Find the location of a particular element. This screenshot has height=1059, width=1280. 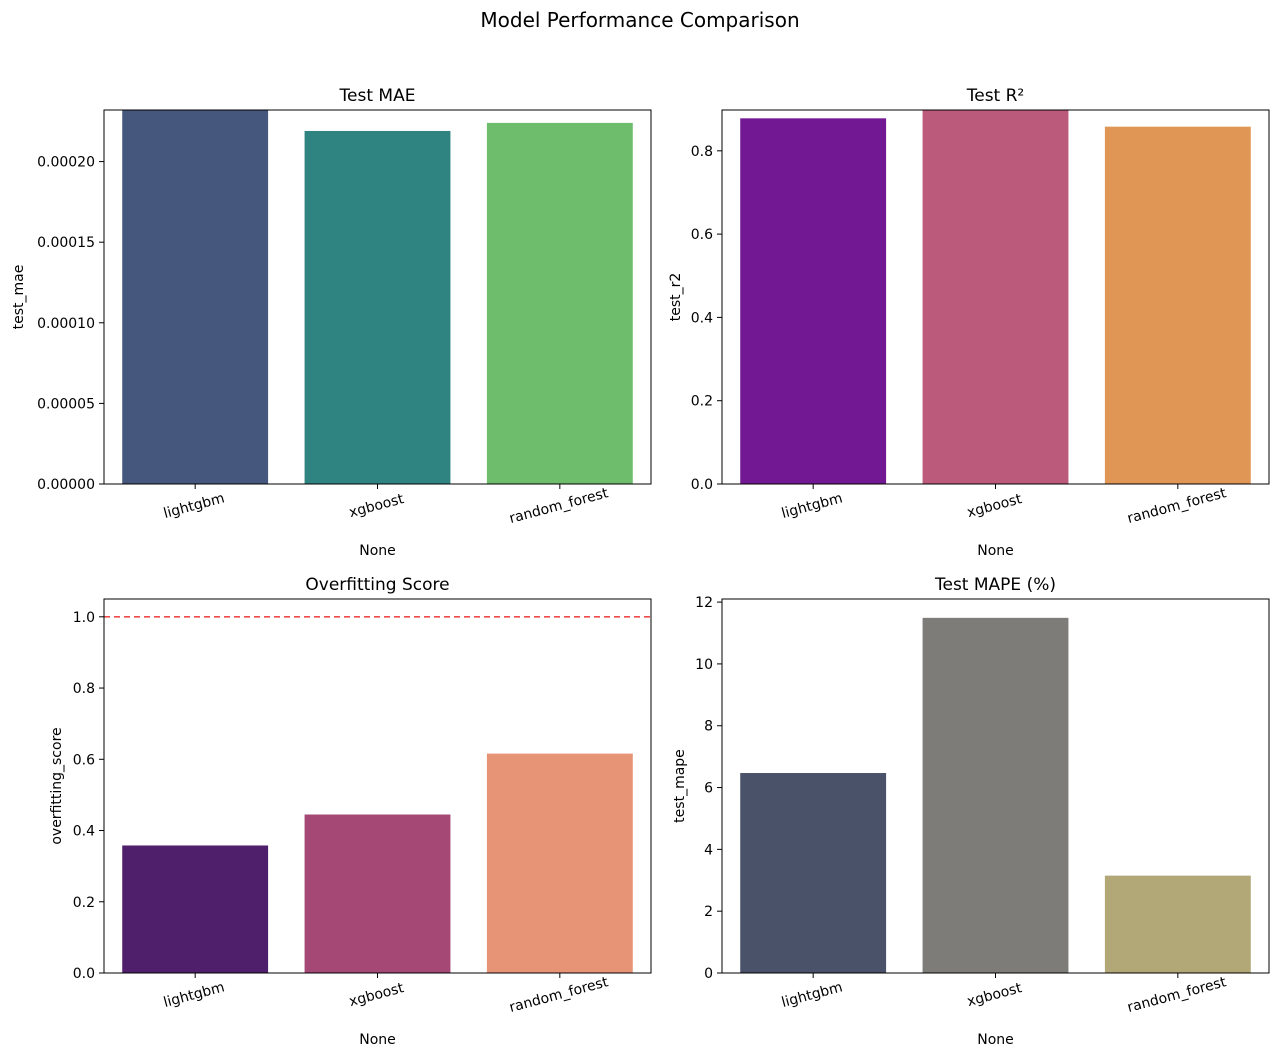

y-tick-label: 0 is located at coordinates (708, 974).